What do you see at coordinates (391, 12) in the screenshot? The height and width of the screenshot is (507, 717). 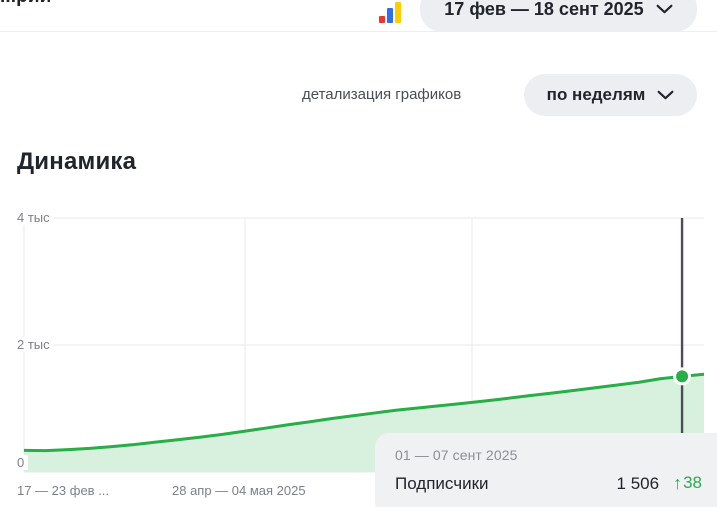 I see `bar-chart-icon` at bounding box center [391, 12].